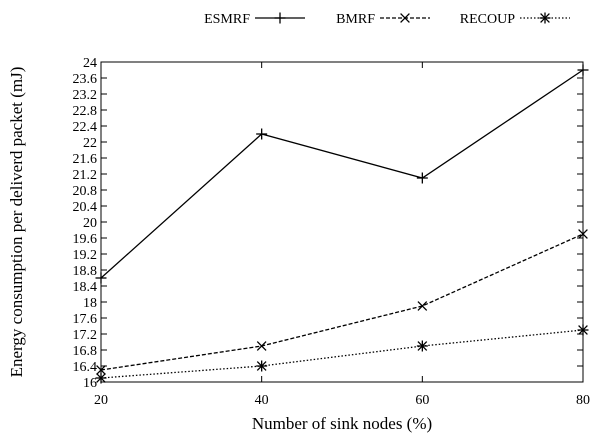 Image resolution: width=593 pixels, height=434 pixels. What do you see at coordinates (227, 19) in the screenshot?
I see `legend-label-esmrf: ESMRF` at bounding box center [227, 19].